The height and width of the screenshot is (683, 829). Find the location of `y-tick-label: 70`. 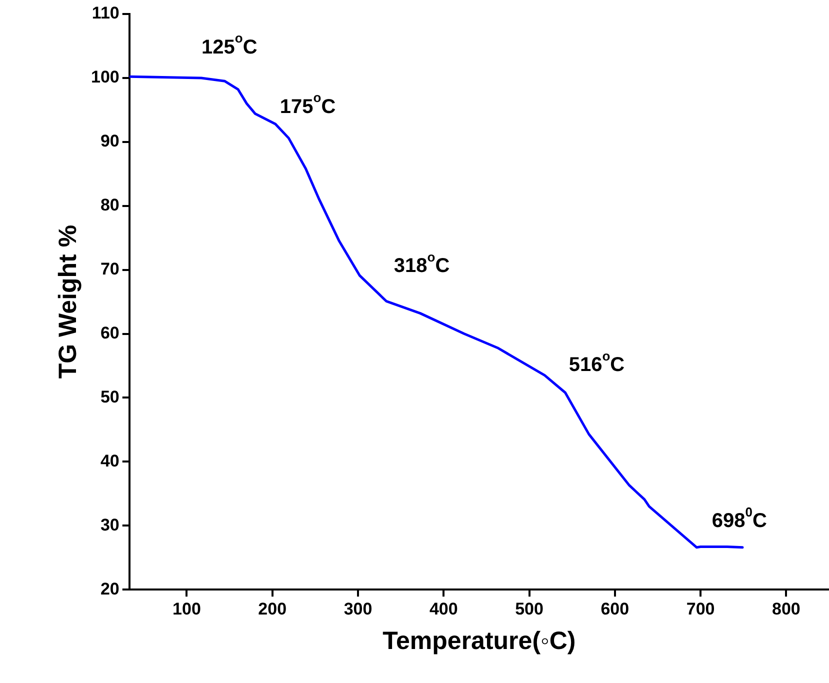

y-tick-label: 70 is located at coordinates (110, 269).